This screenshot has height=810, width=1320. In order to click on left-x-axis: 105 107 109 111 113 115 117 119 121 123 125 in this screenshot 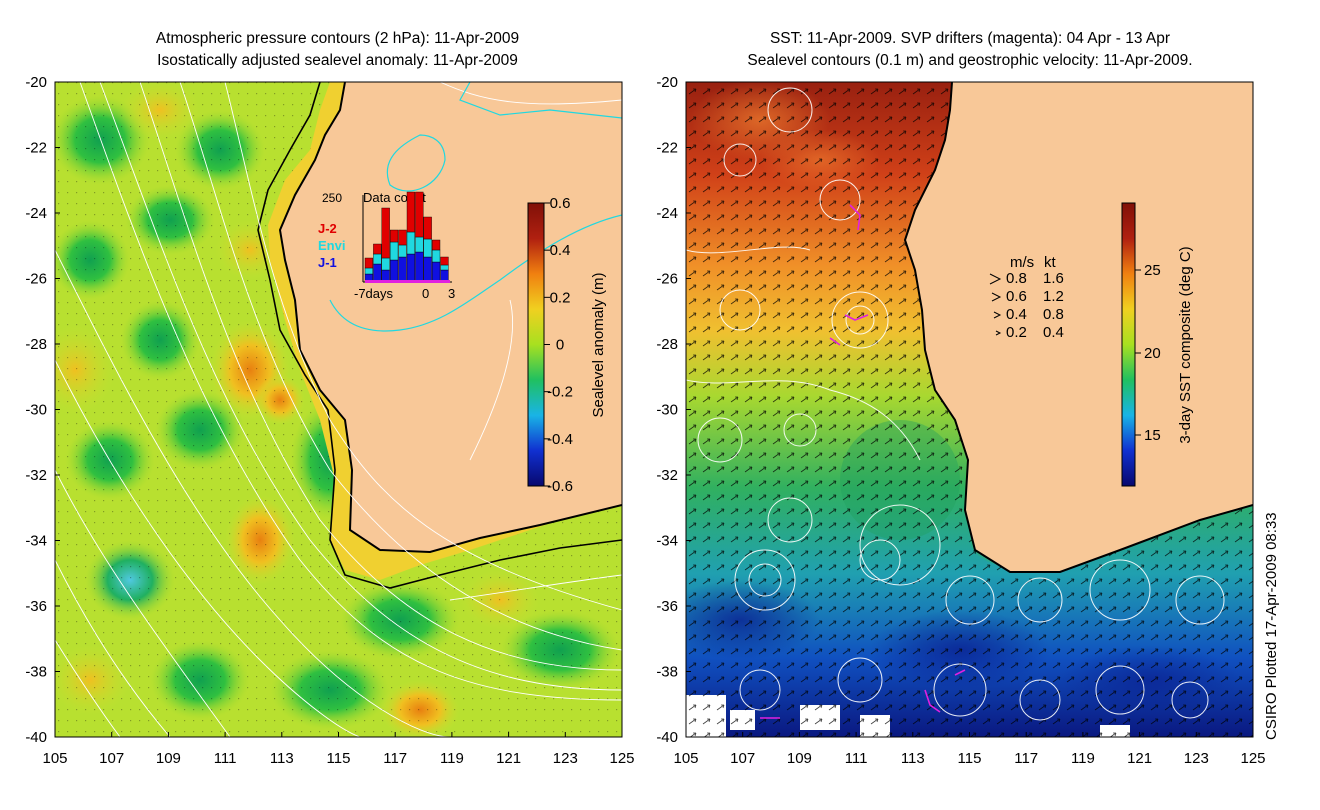, I will do `click(338, 749)`.